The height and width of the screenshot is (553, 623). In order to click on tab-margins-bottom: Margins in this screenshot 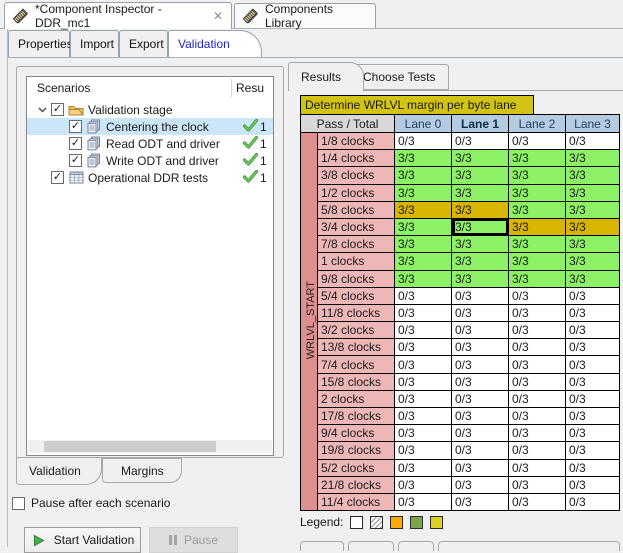, I will do `click(142, 470)`.